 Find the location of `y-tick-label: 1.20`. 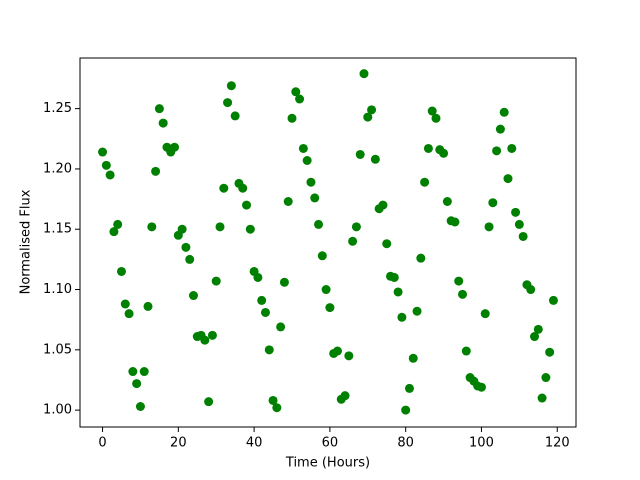

y-tick-label: 1.20 is located at coordinates (57, 168).